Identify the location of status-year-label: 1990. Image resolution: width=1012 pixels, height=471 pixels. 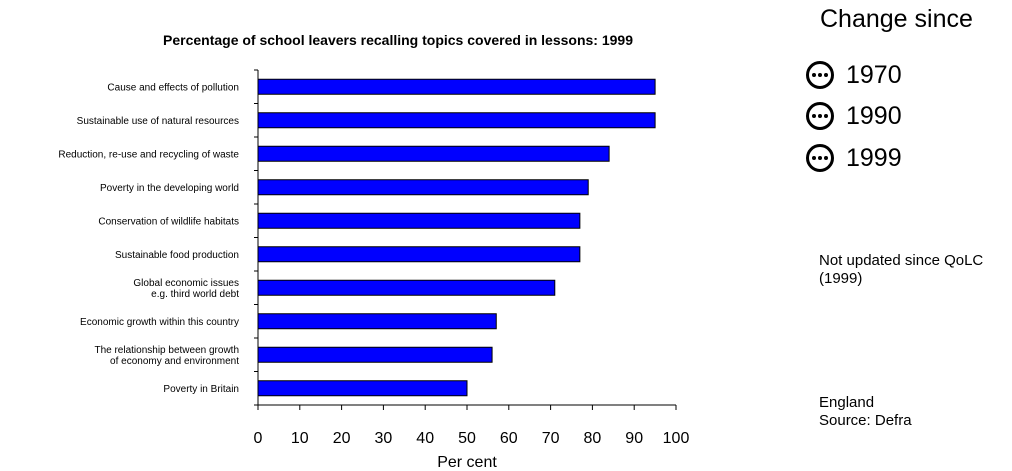
(874, 115).